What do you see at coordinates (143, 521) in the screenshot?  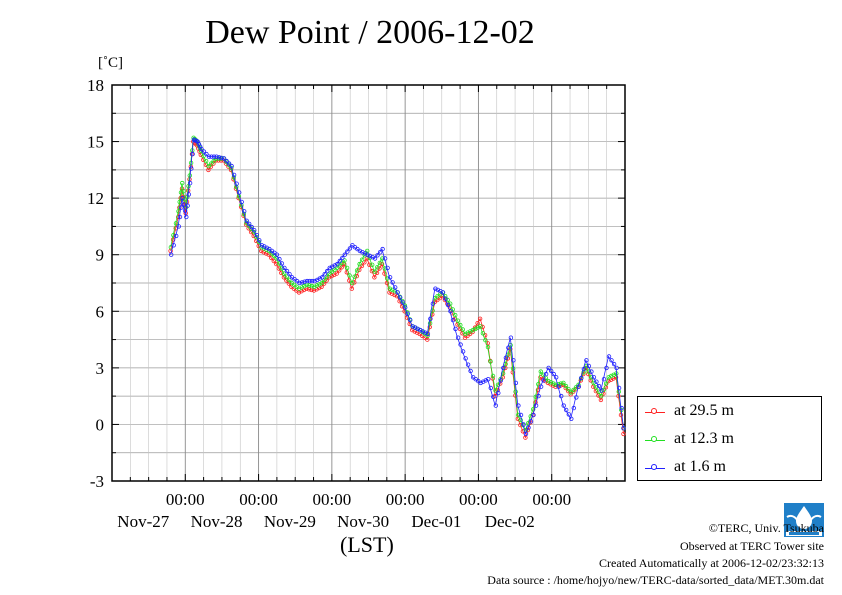 I see `x-tick-date-label: Nov-27` at bounding box center [143, 521].